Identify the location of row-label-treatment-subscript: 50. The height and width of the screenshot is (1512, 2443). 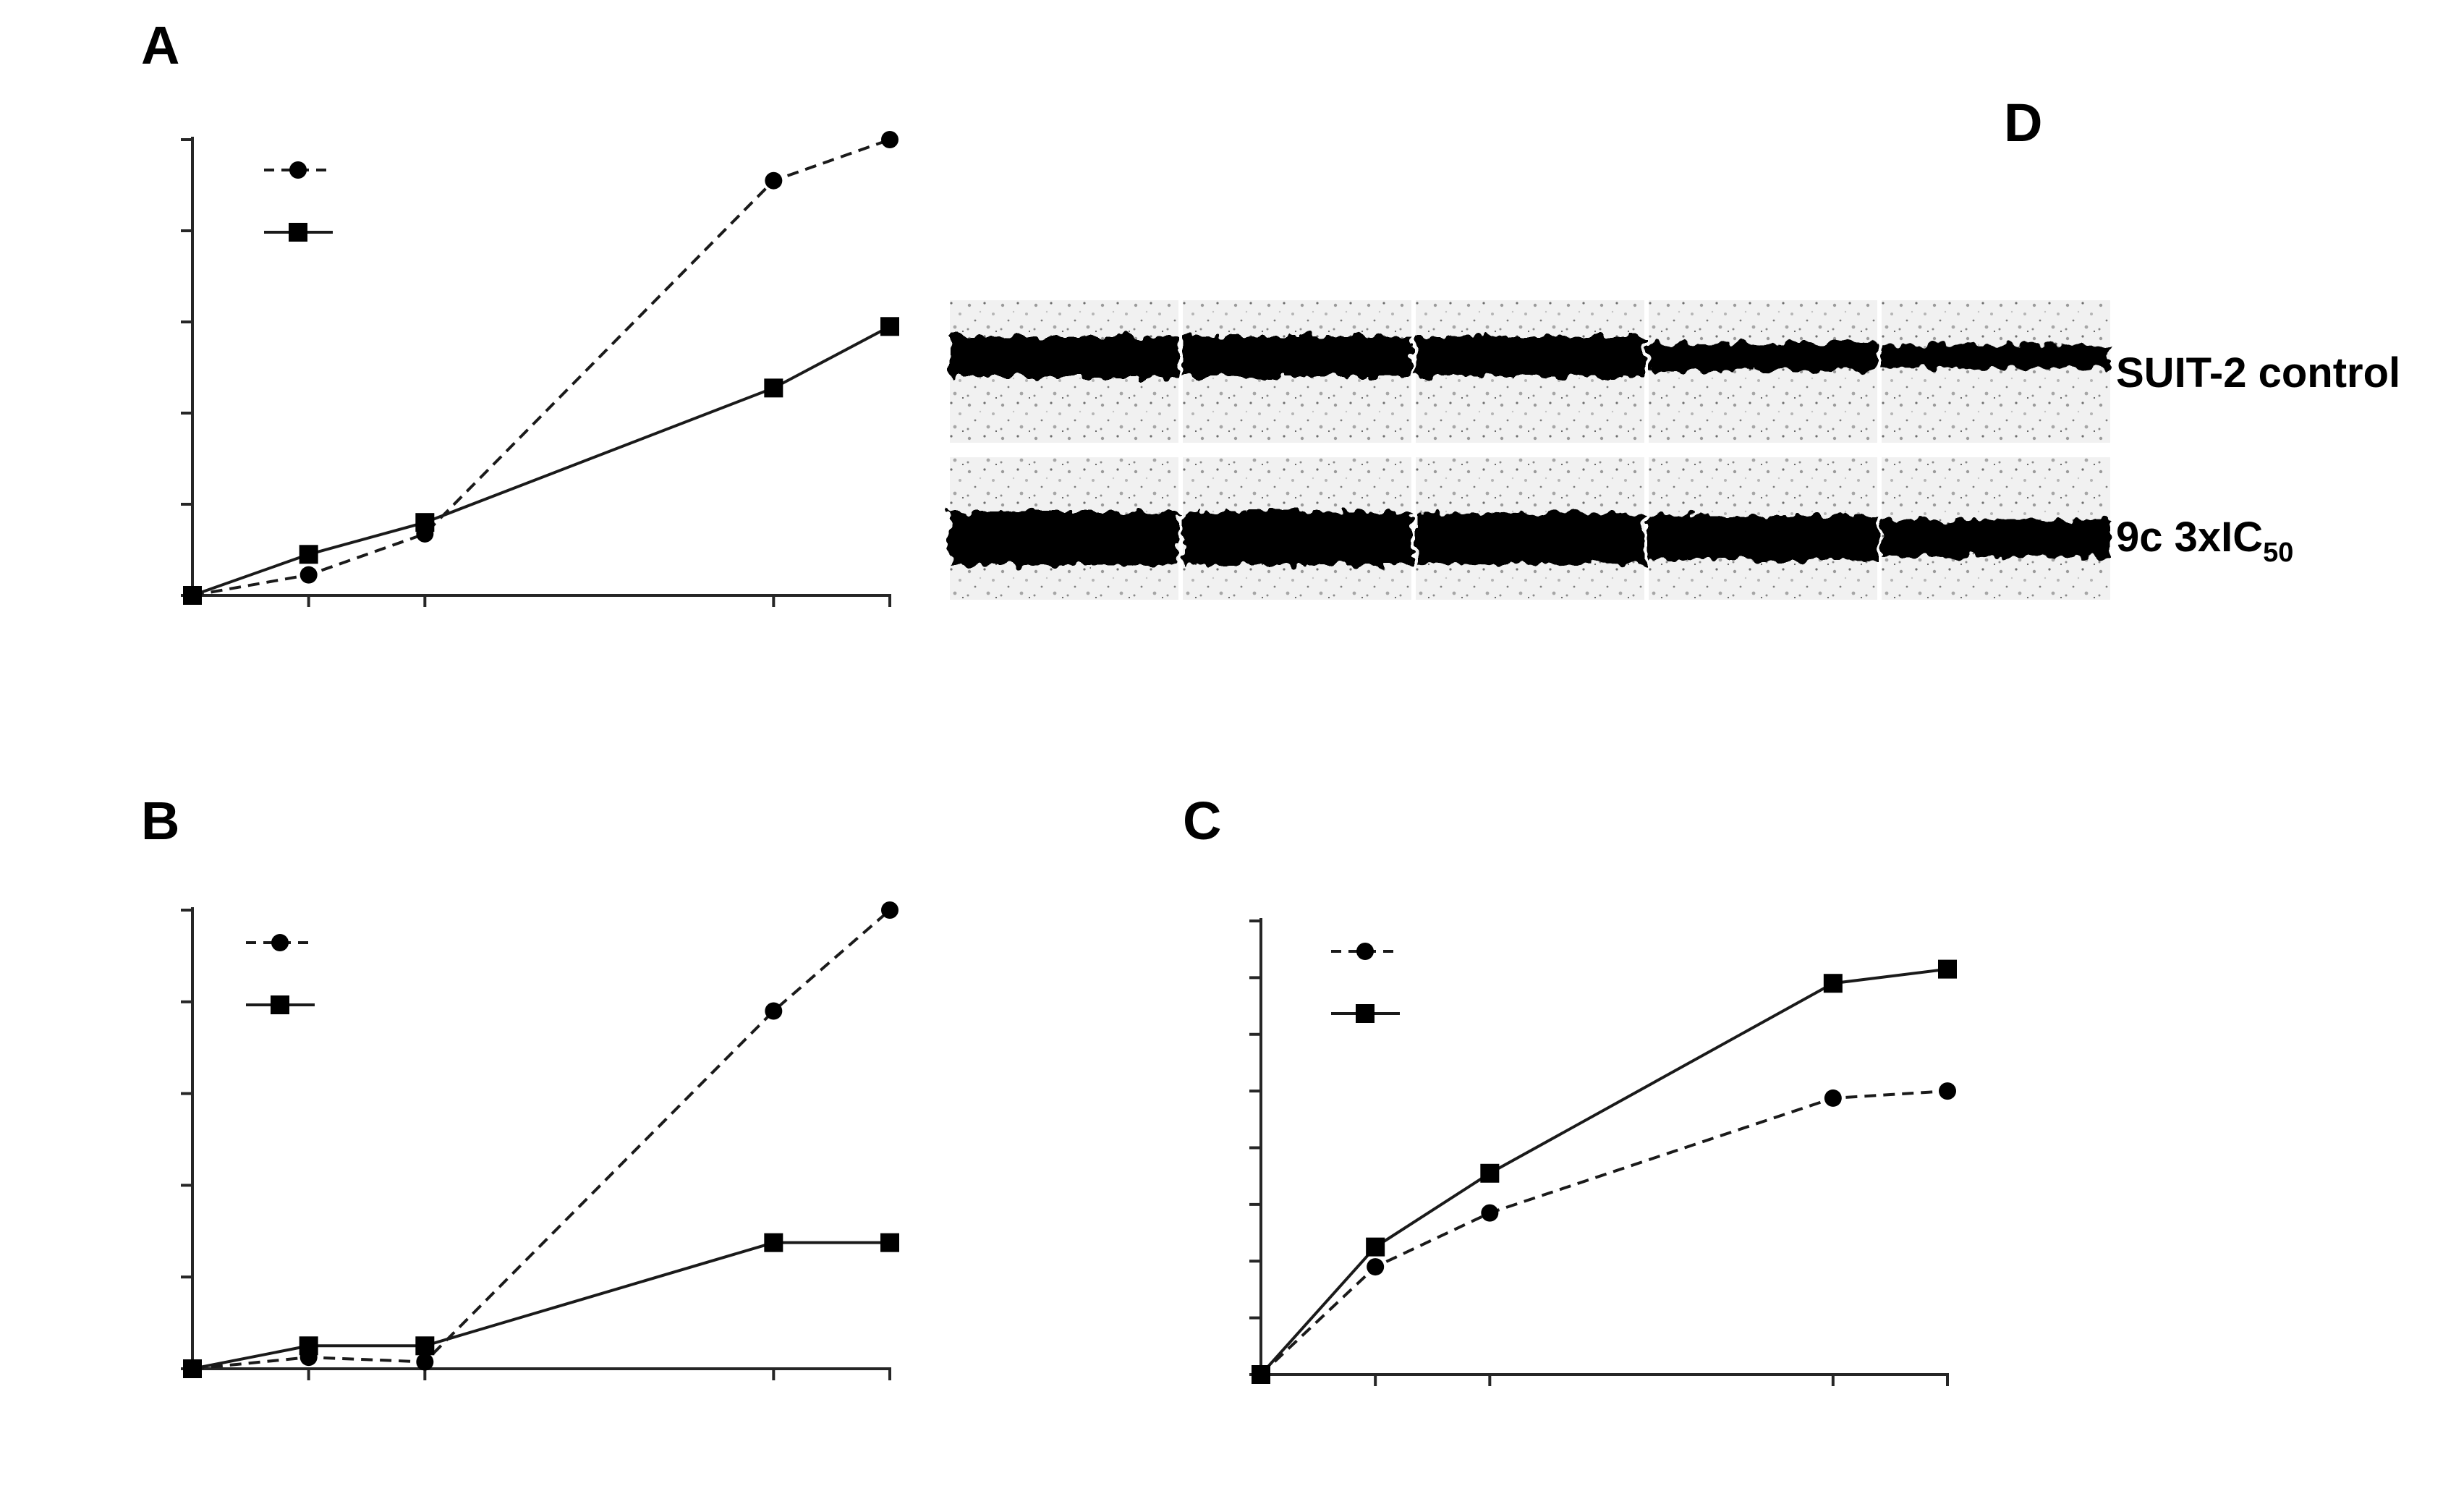
(2278, 553).